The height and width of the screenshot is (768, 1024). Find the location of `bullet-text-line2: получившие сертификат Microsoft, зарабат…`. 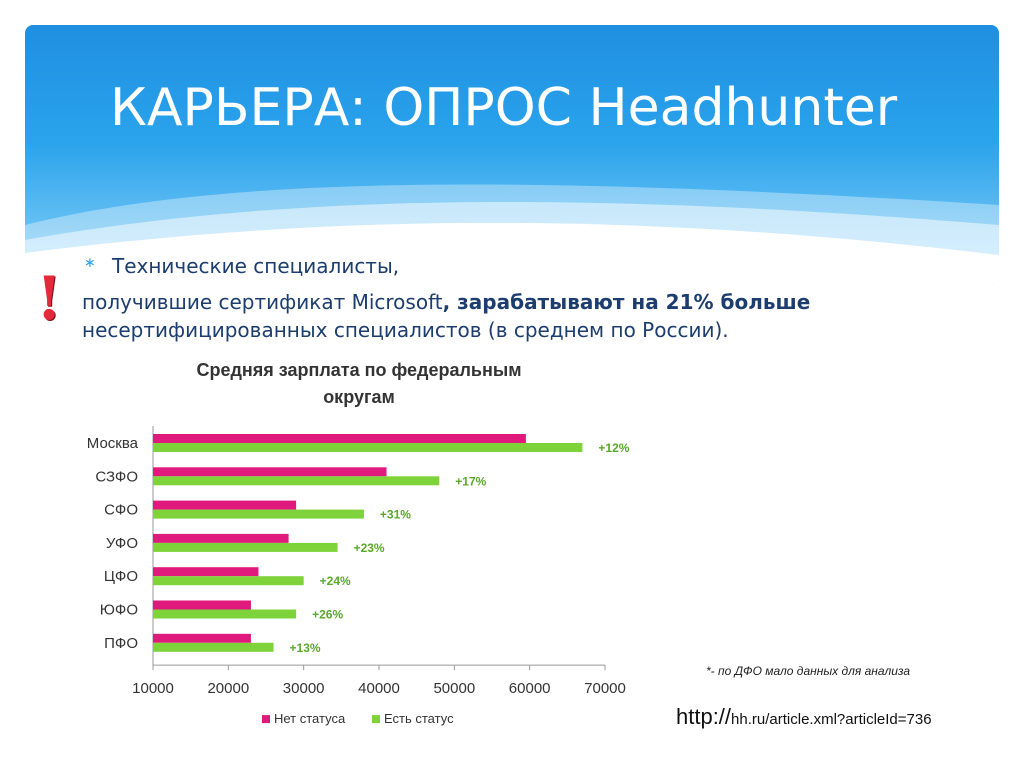

bullet-text-line2: получившие сертификат Microsoft, зарабат… is located at coordinates (446, 302).